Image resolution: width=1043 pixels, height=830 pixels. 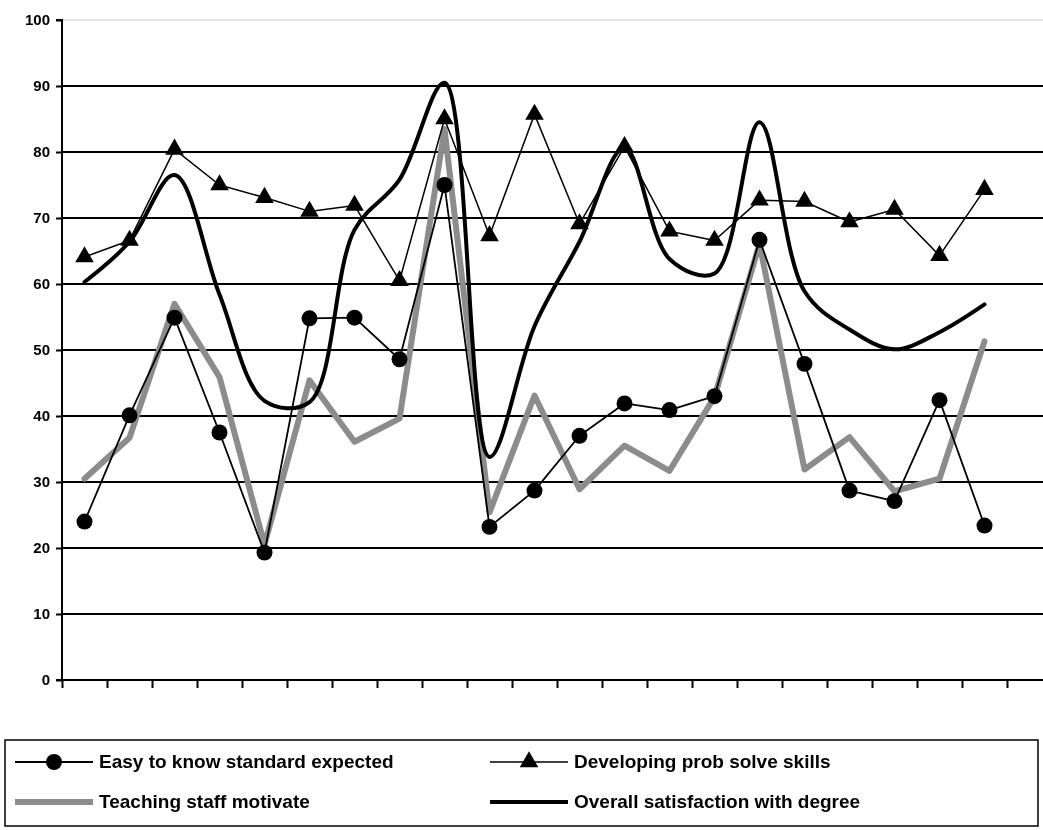 I want to click on y-tick-label: 100, so click(x=37, y=20).